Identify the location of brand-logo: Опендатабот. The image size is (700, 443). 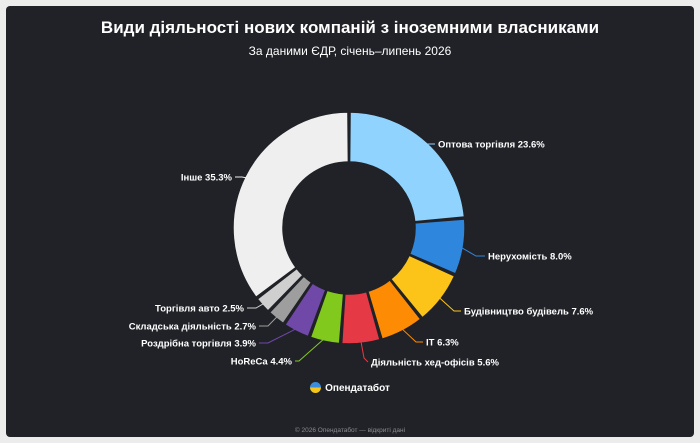
(350, 388).